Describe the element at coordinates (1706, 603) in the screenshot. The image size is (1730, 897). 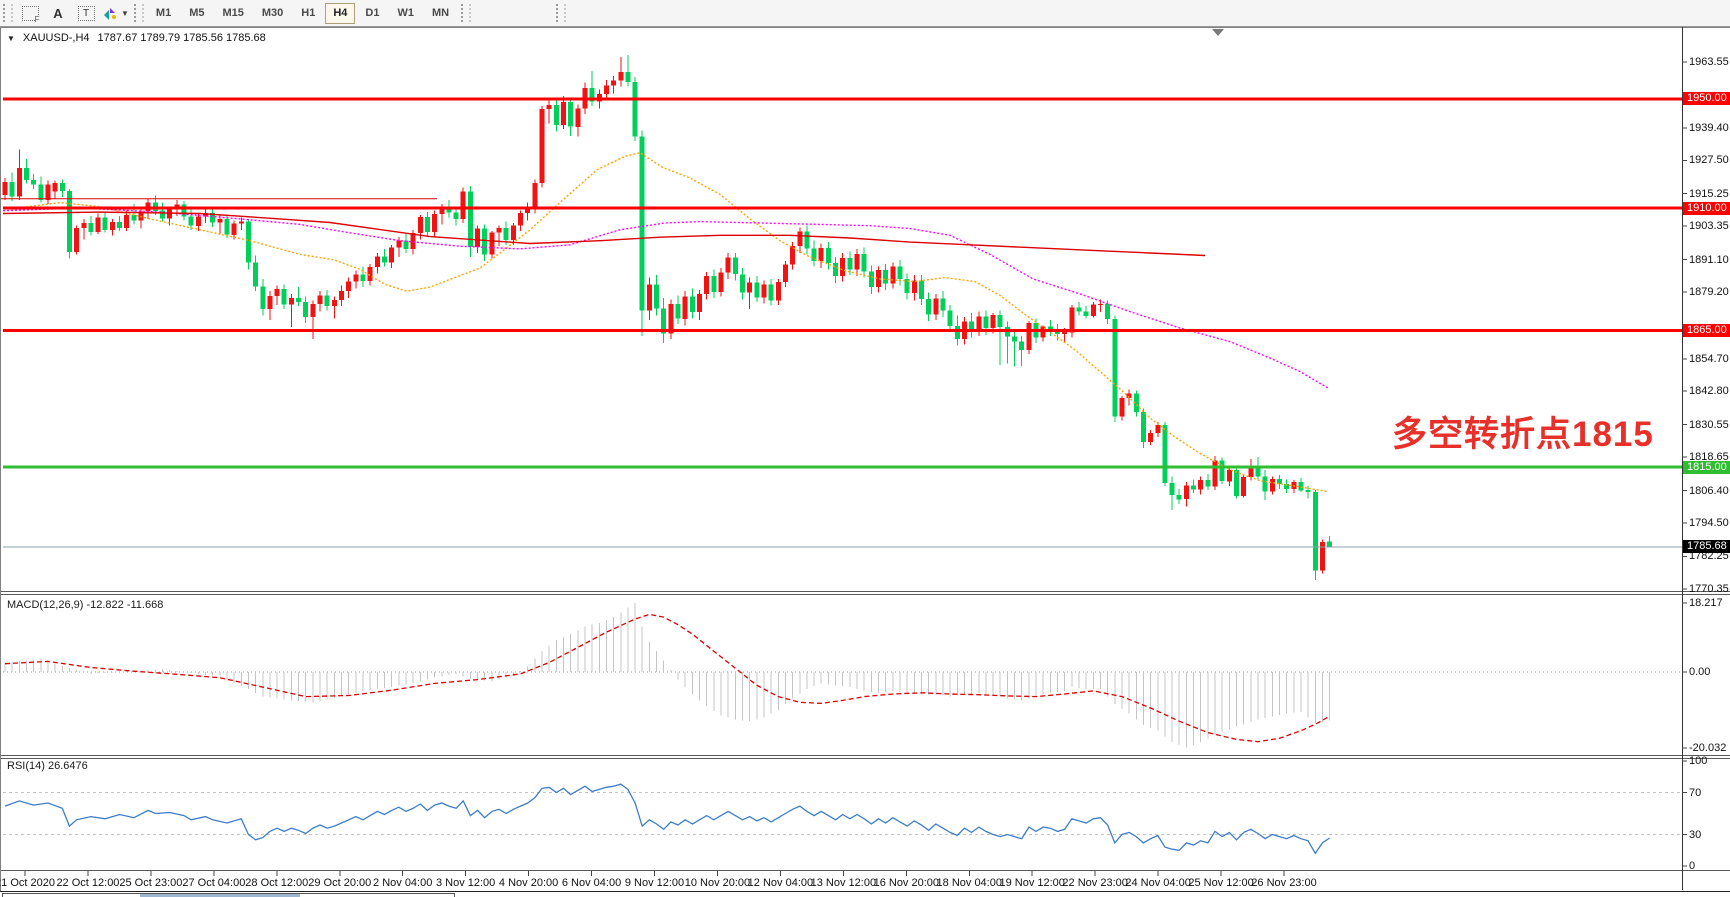
I see `macd-axis-tick: 18.217` at that location.